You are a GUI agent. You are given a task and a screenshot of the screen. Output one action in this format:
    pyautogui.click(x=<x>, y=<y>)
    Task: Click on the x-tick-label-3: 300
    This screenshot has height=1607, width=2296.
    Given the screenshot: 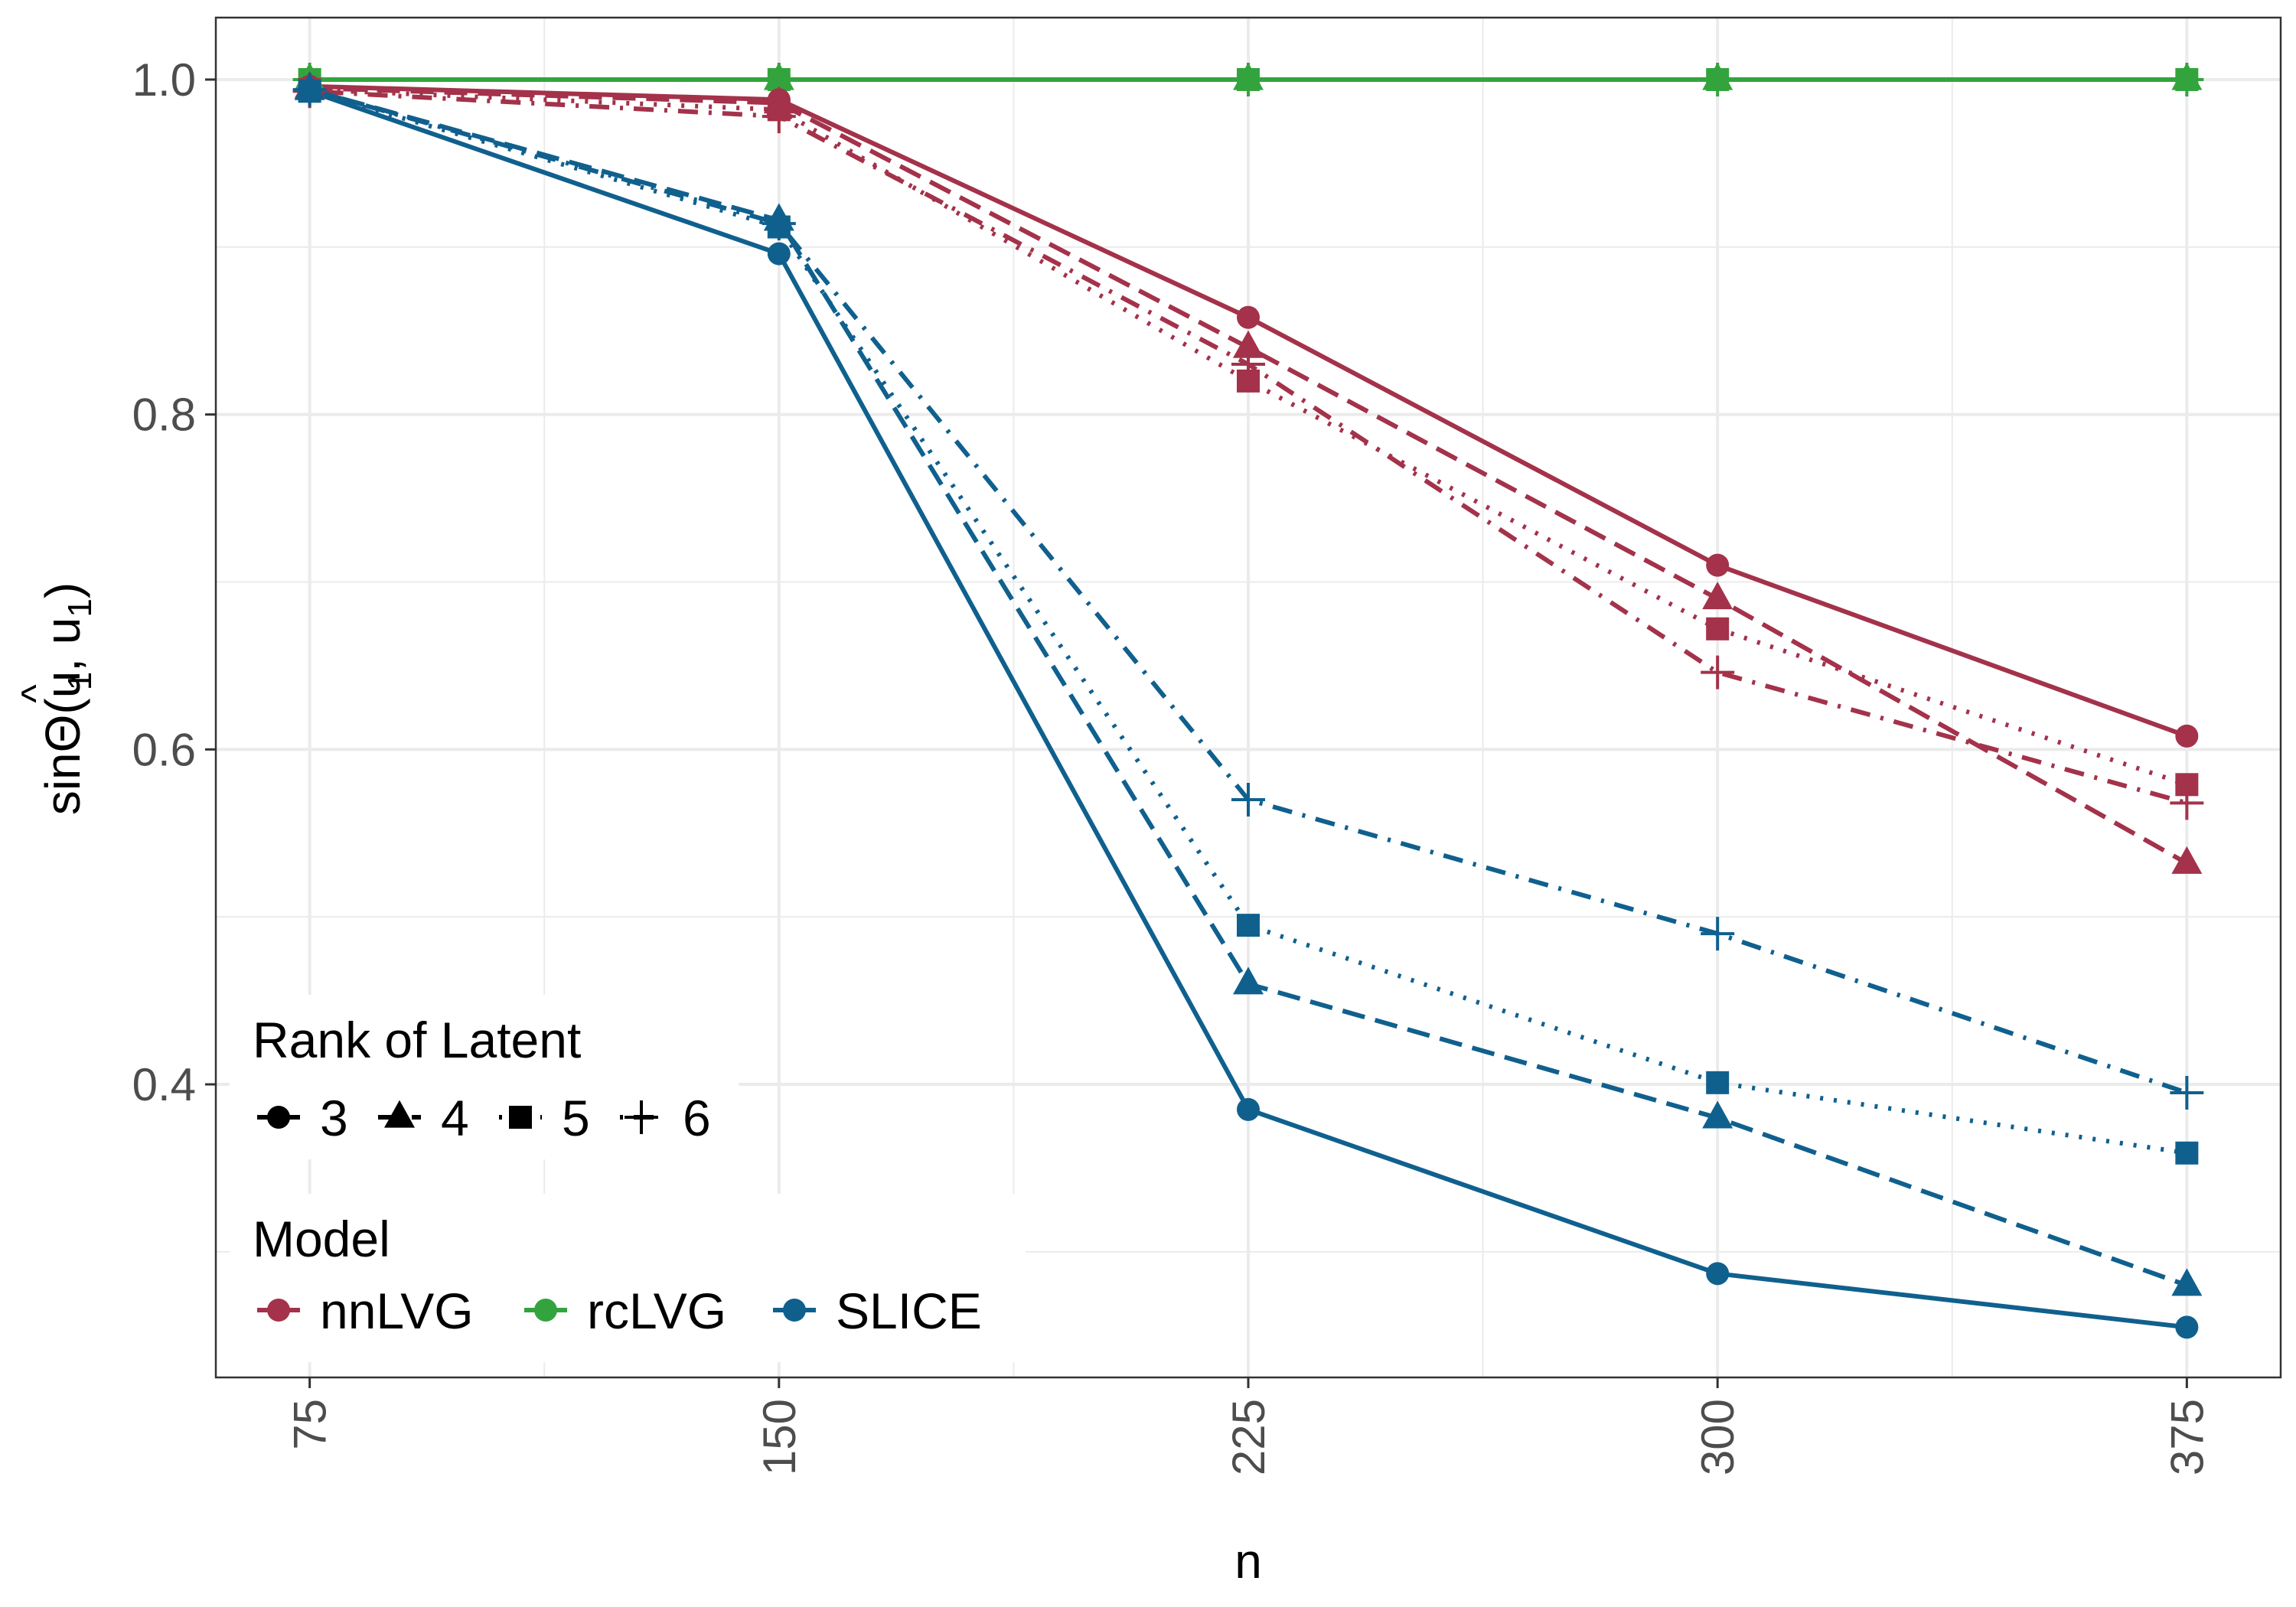 What is the action you would take?
    pyautogui.click(x=1717, y=1437)
    